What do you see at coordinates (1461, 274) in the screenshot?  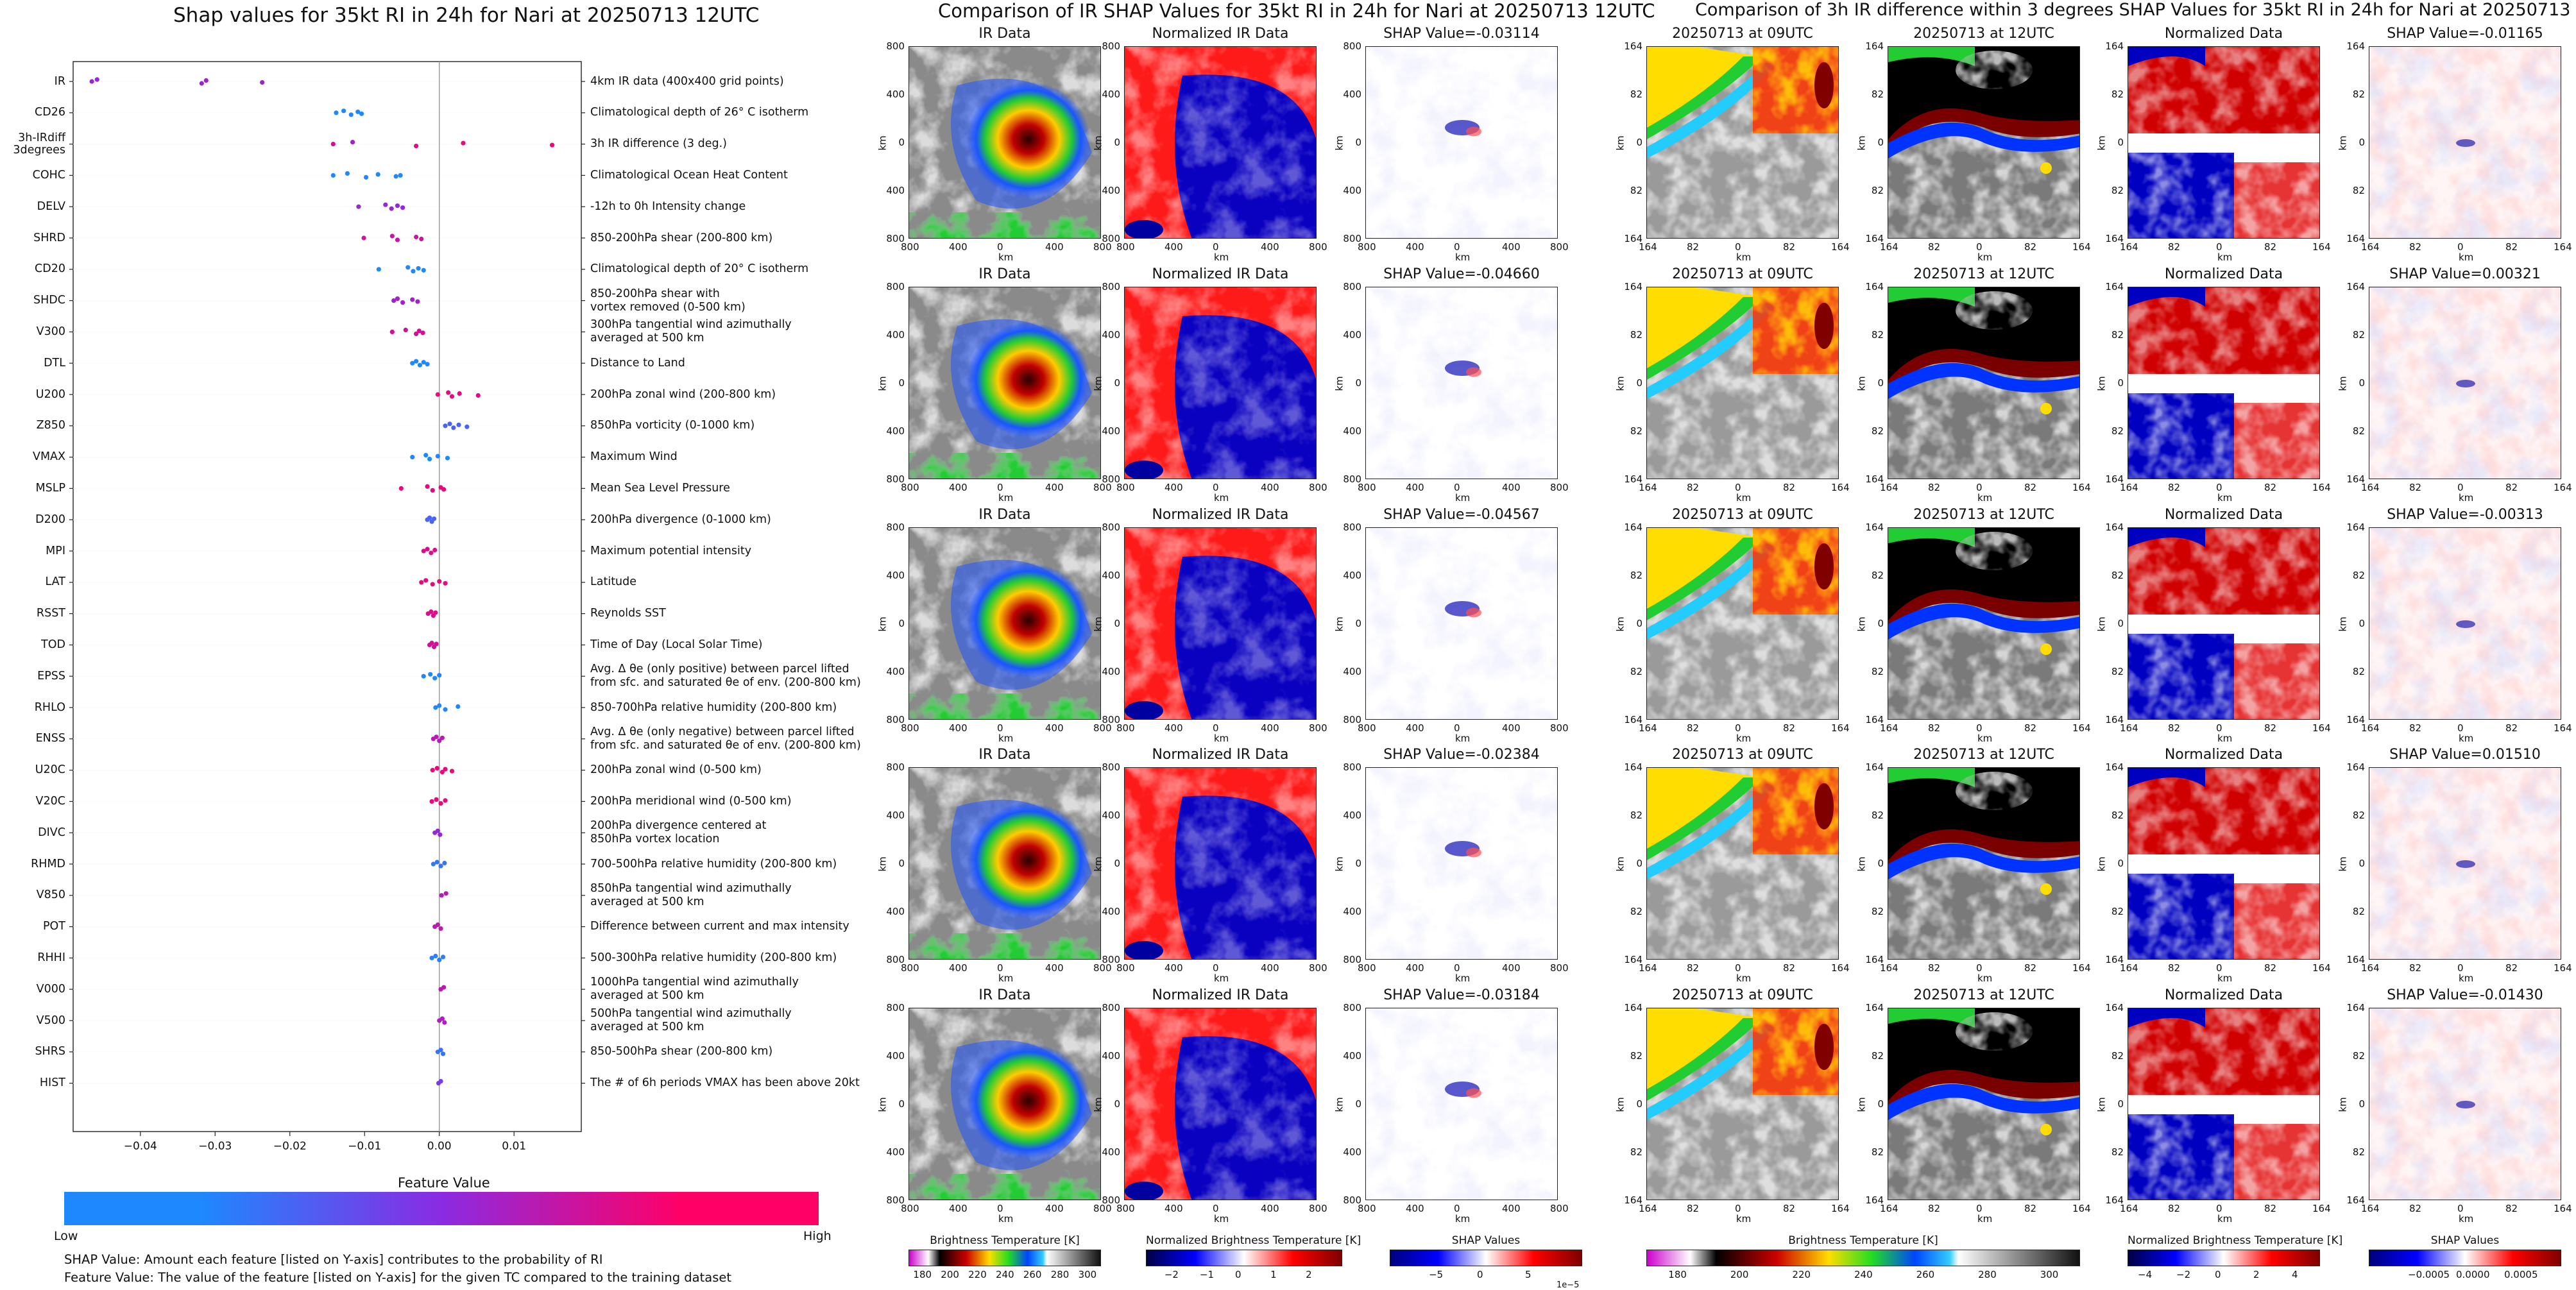 I see `shap-panel-title: SHAP Value=-0.04660` at bounding box center [1461, 274].